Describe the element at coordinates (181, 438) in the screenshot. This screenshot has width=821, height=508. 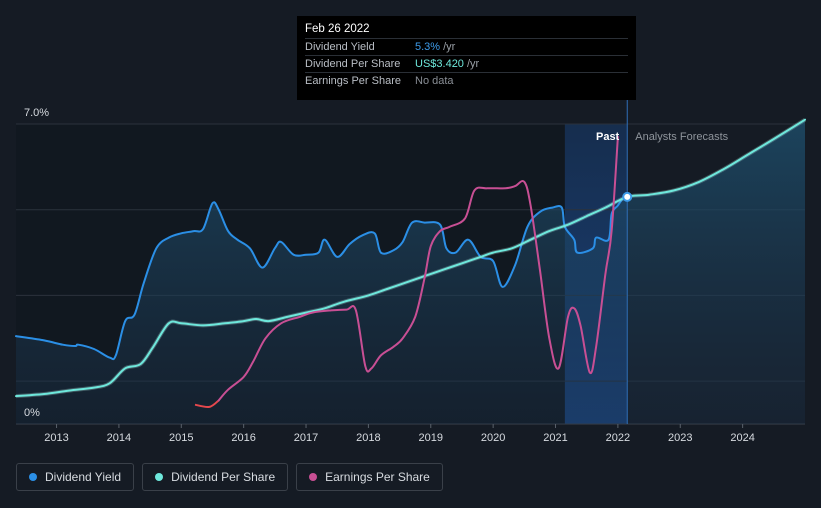
I see `x-tick-label: 2015` at that location.